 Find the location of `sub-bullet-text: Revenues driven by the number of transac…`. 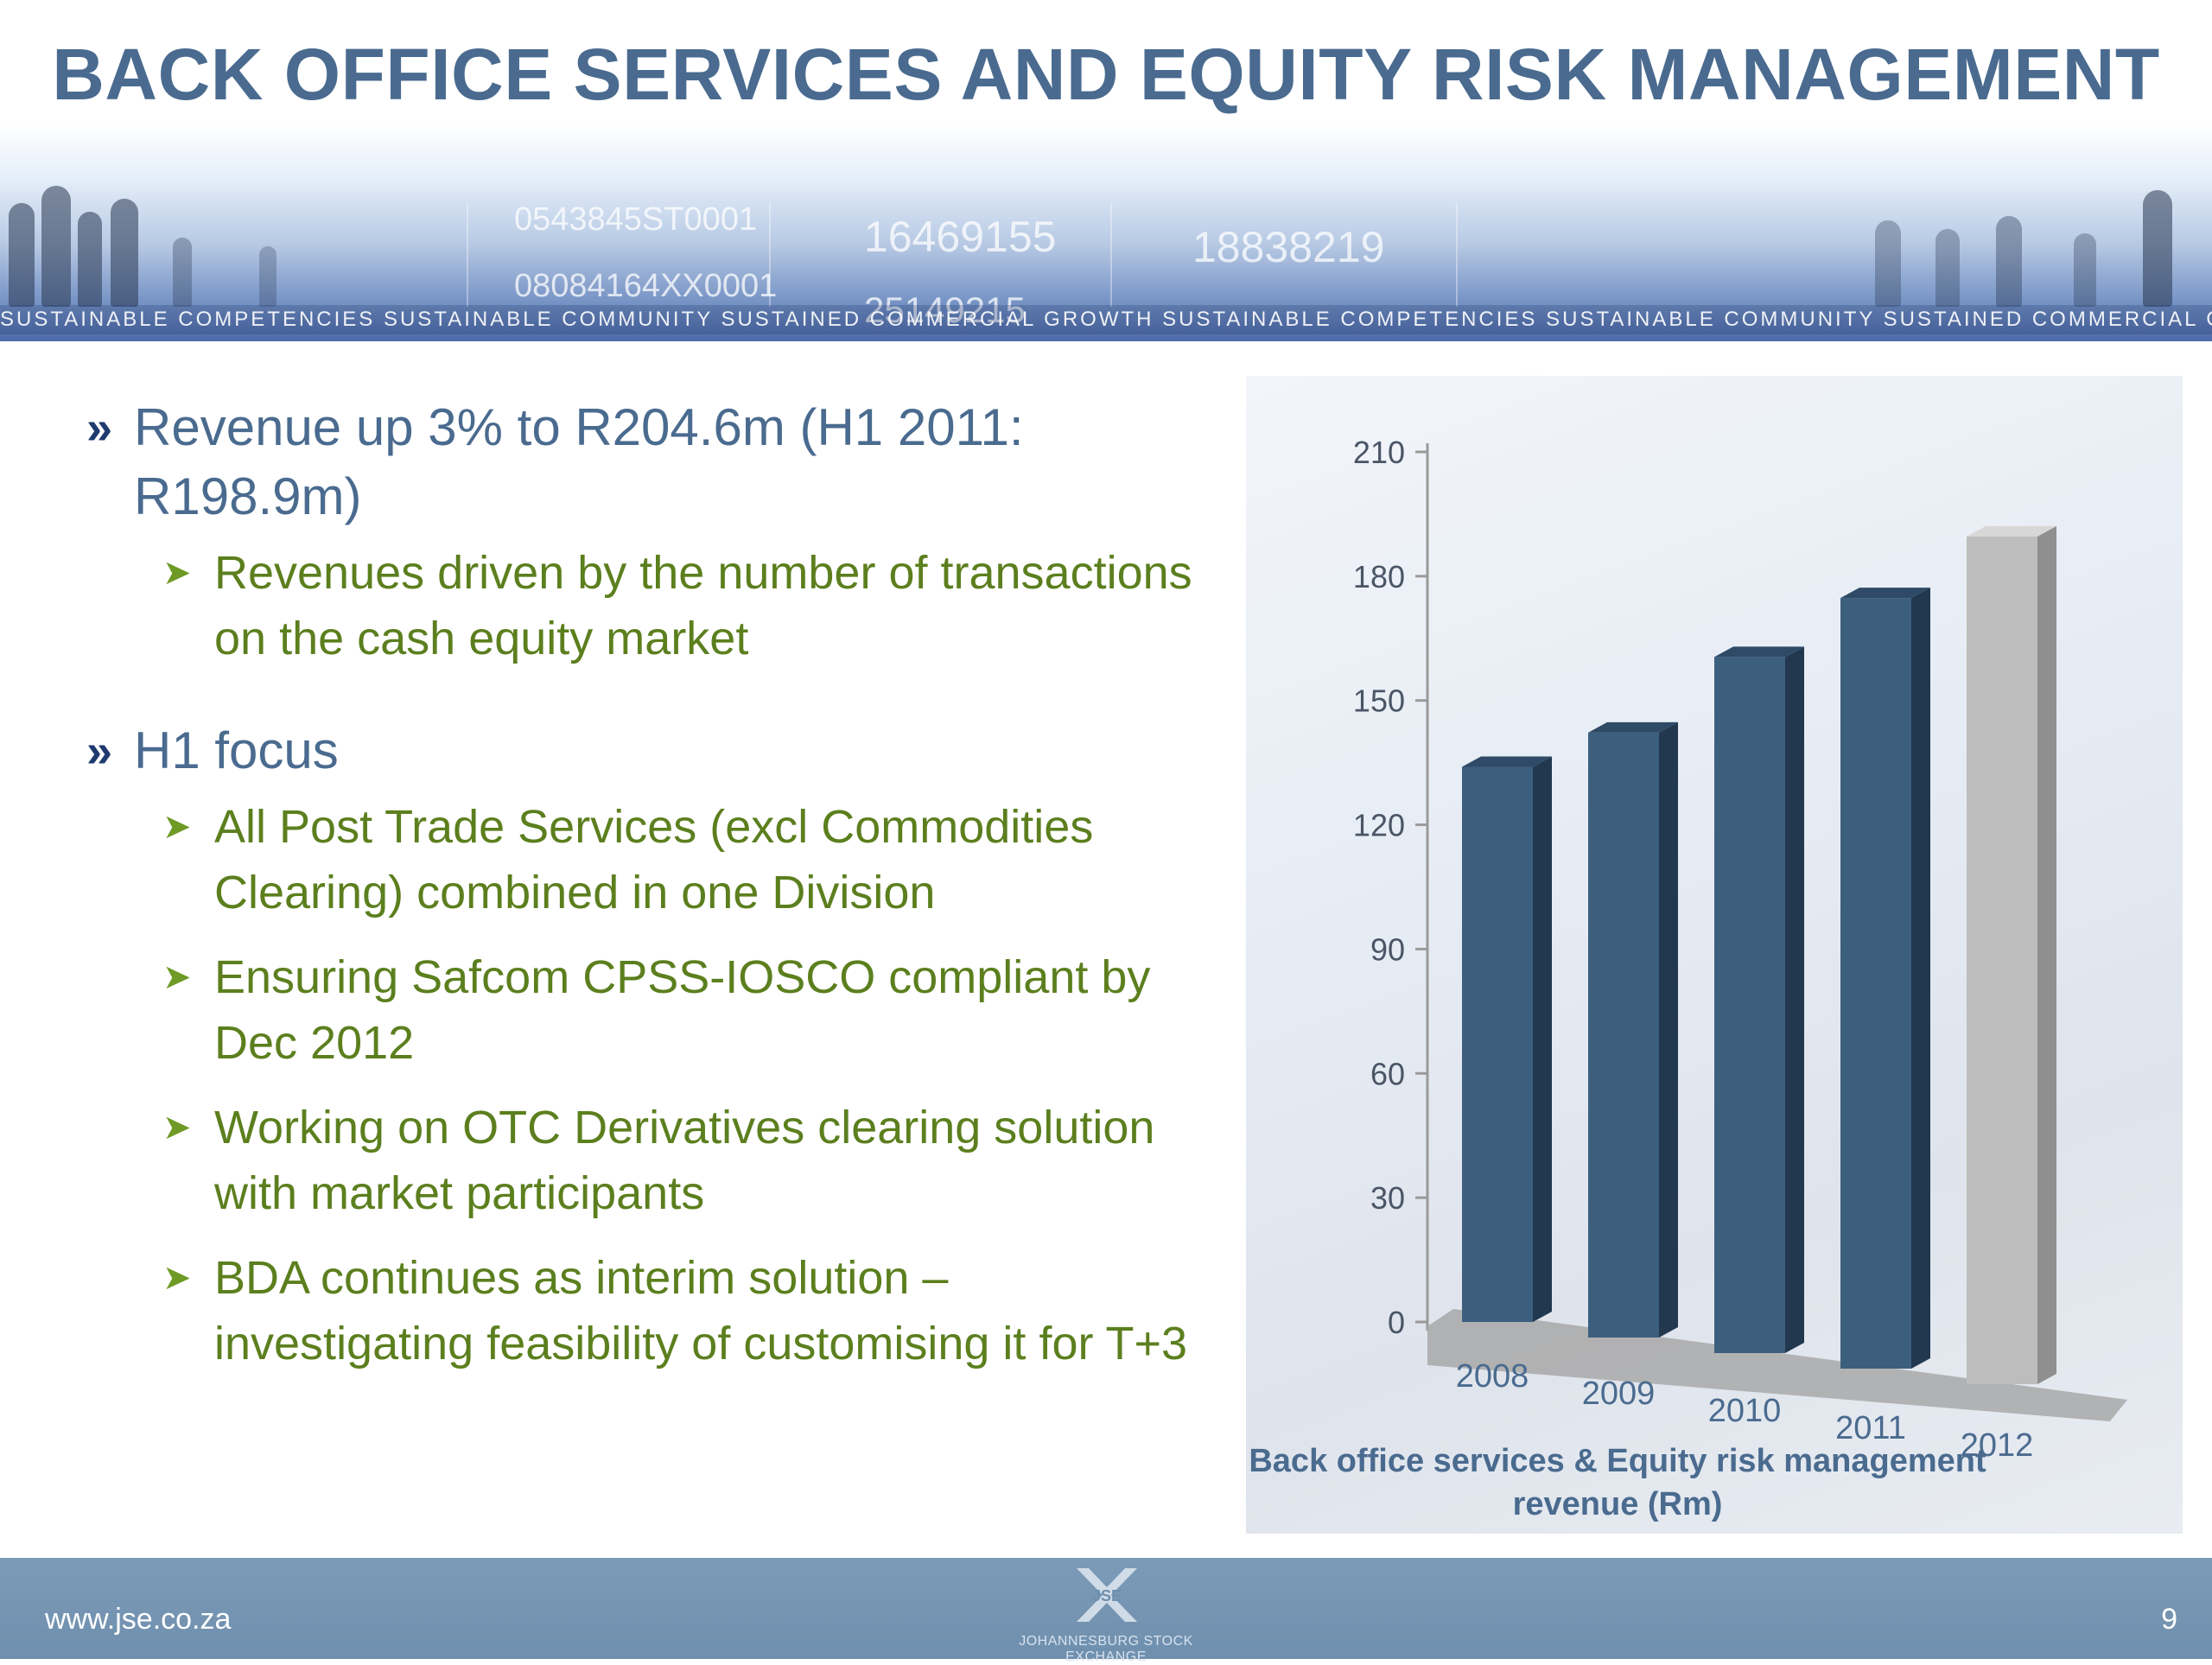

sub-bullet-text: Revenues driven by the number of transac… is located at coordinates (703, 605).